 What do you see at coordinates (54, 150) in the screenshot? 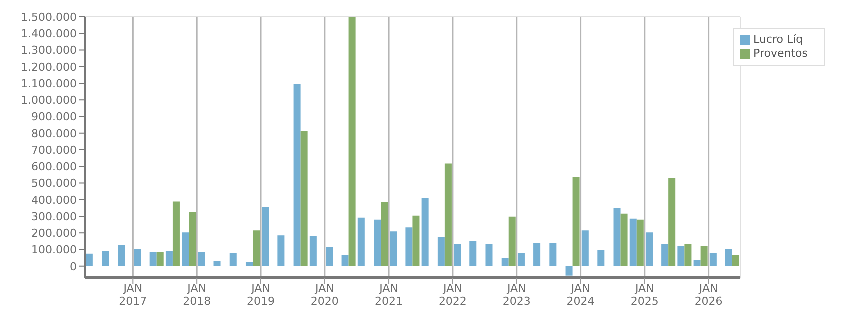
I see `y-tick-label: 700.000` at bounding box center [54, 150].